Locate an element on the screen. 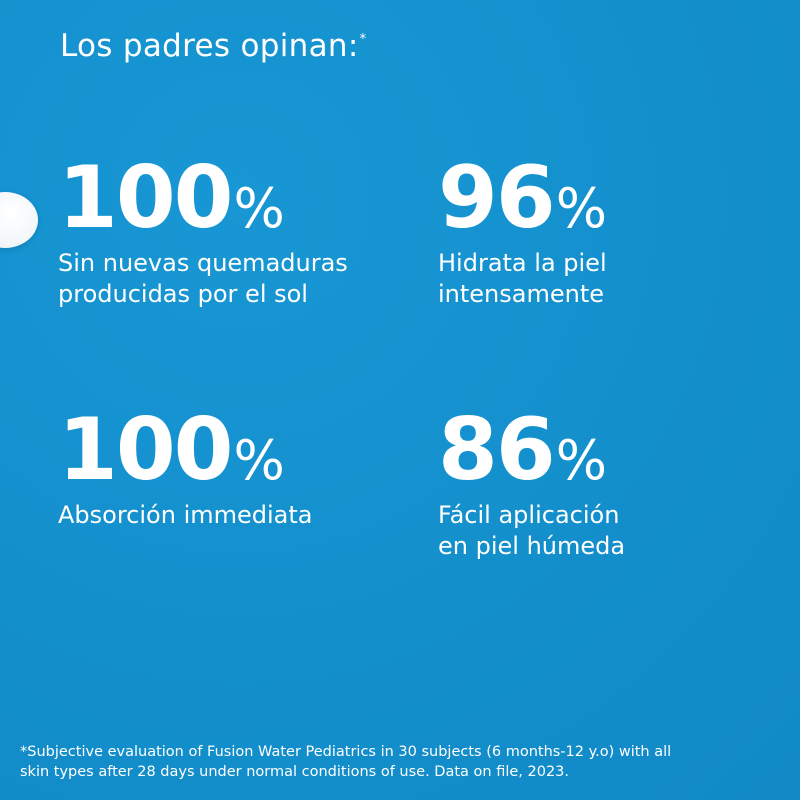 The width and height of the screenshot is (800, 800). stat-caption: Fácil aplicación en piel húmeda is located at coordinates (618, 531).